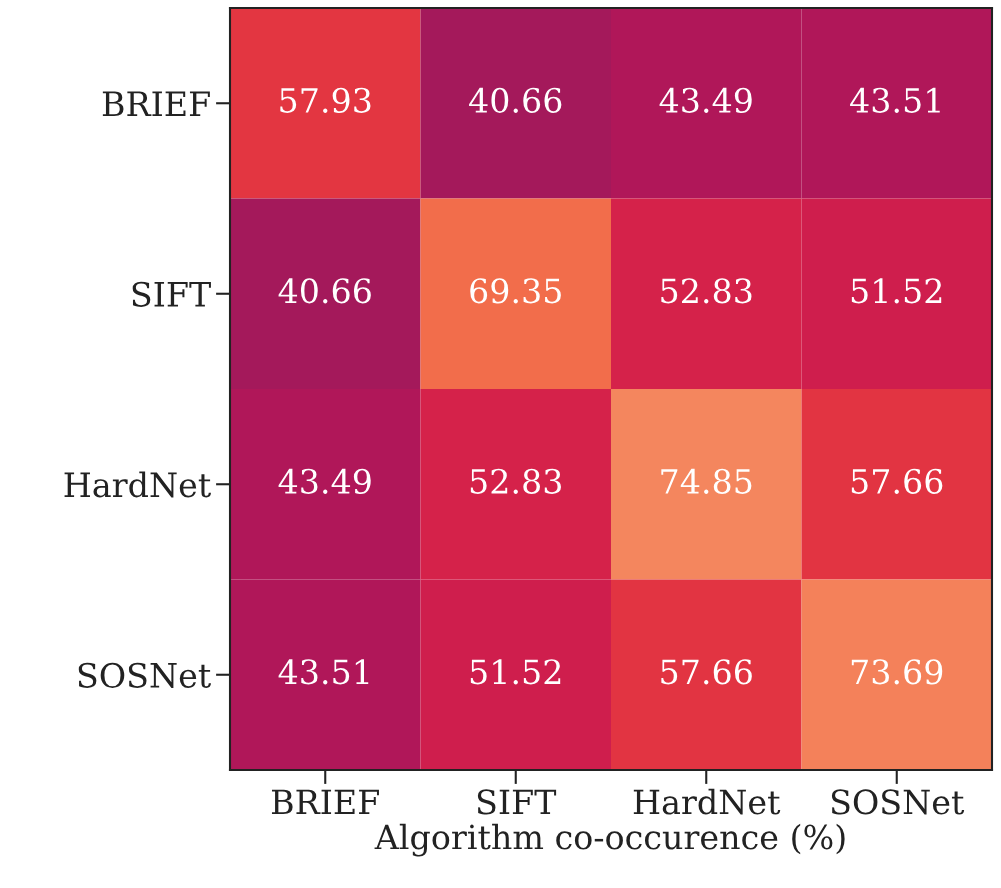 This screenshot has height=888, width=1001. What do you see at coordinates (897, 672) in the screenshot?
I see `data-label: 73.69` at bounding box center [897, 672].